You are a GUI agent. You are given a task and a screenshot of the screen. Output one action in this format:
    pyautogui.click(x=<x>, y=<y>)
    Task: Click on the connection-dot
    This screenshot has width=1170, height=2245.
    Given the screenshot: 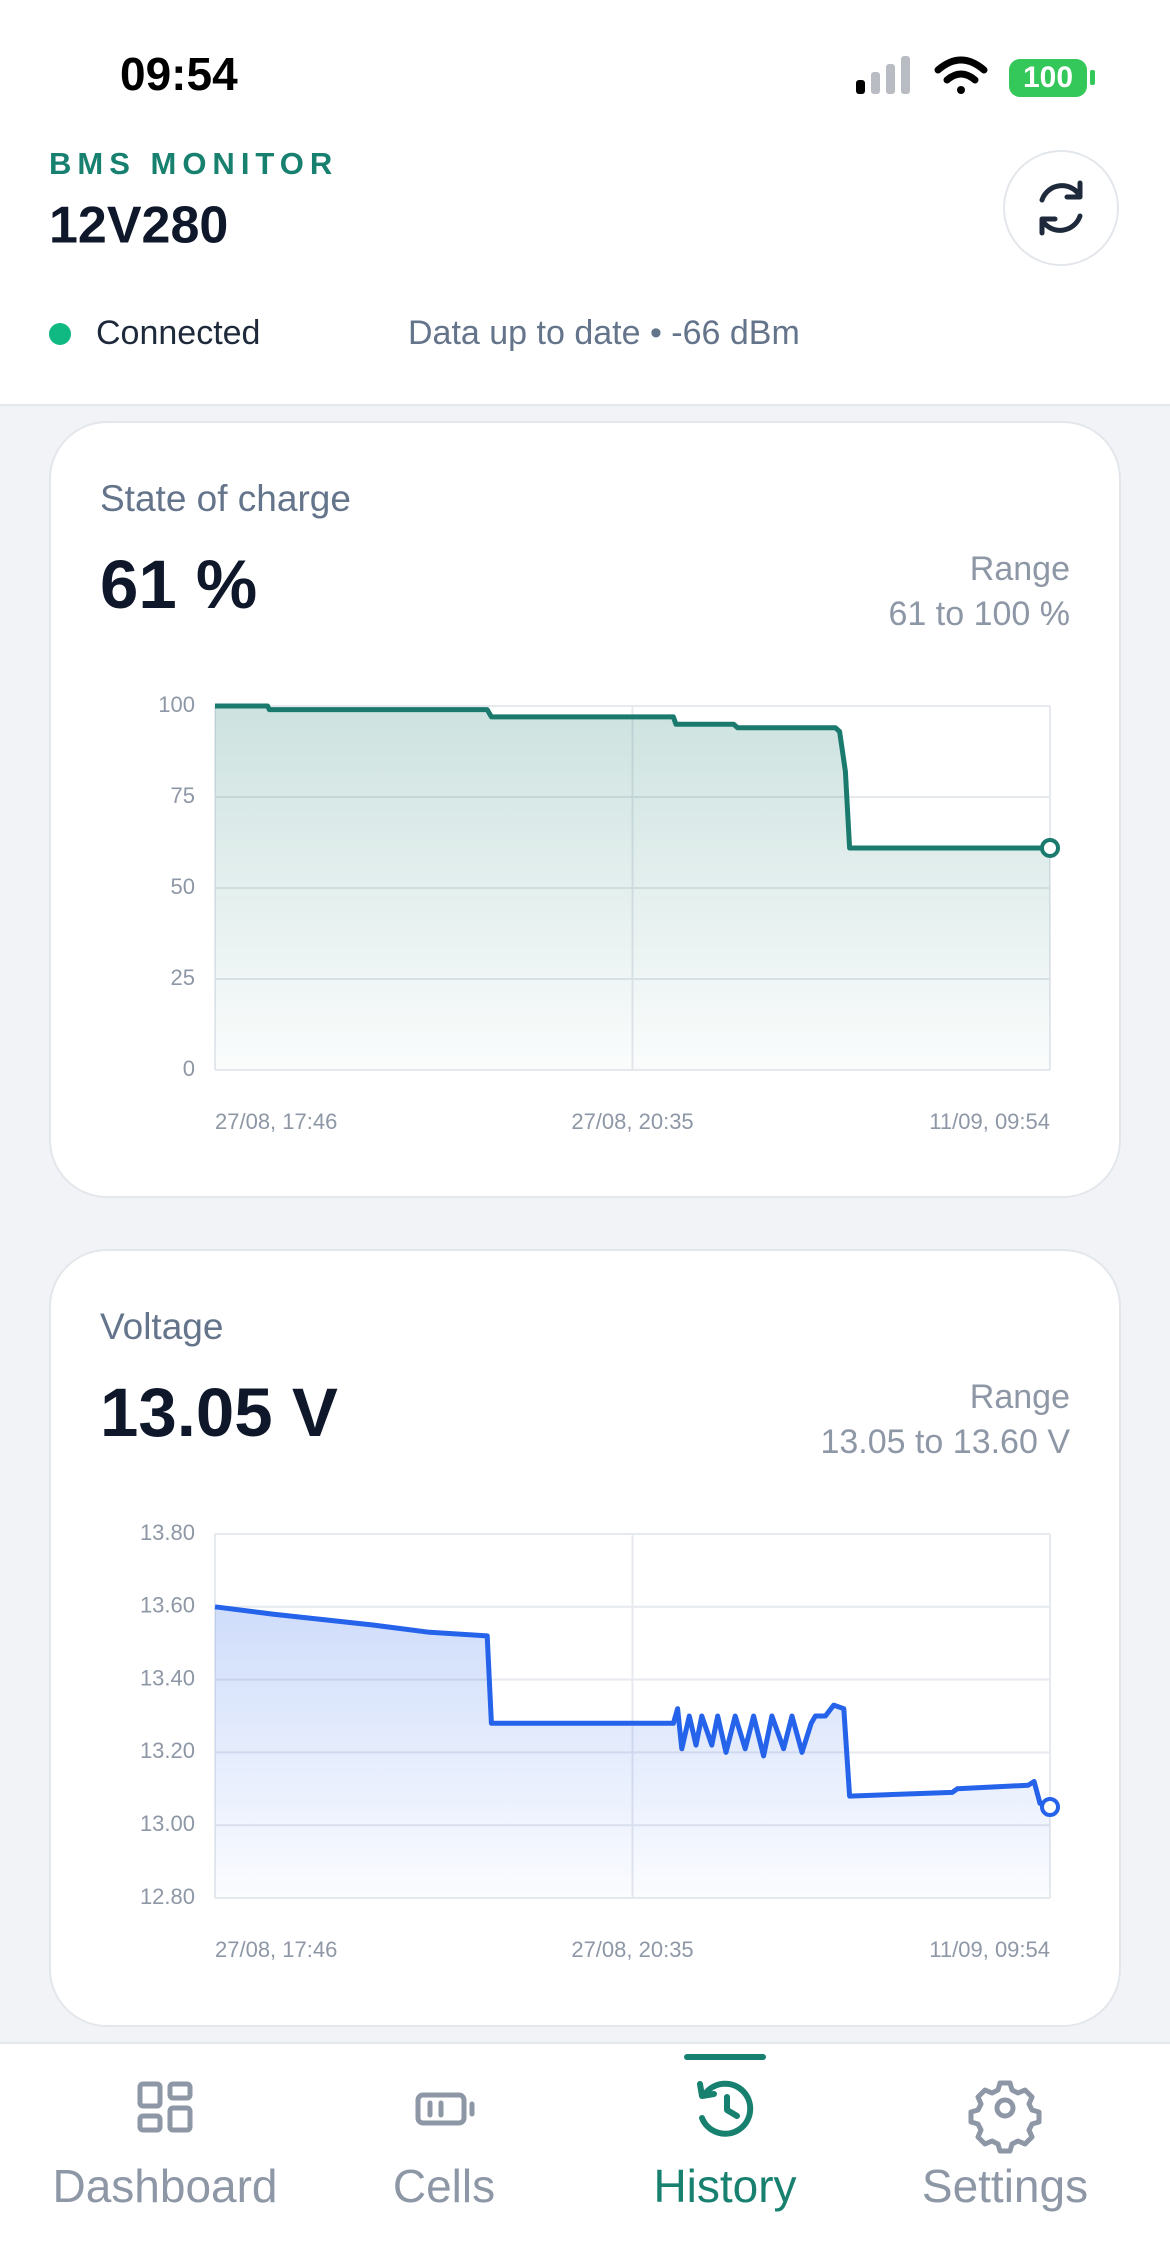 What is the action you would take?
    pyautogui.click(x=60, y=334)
    